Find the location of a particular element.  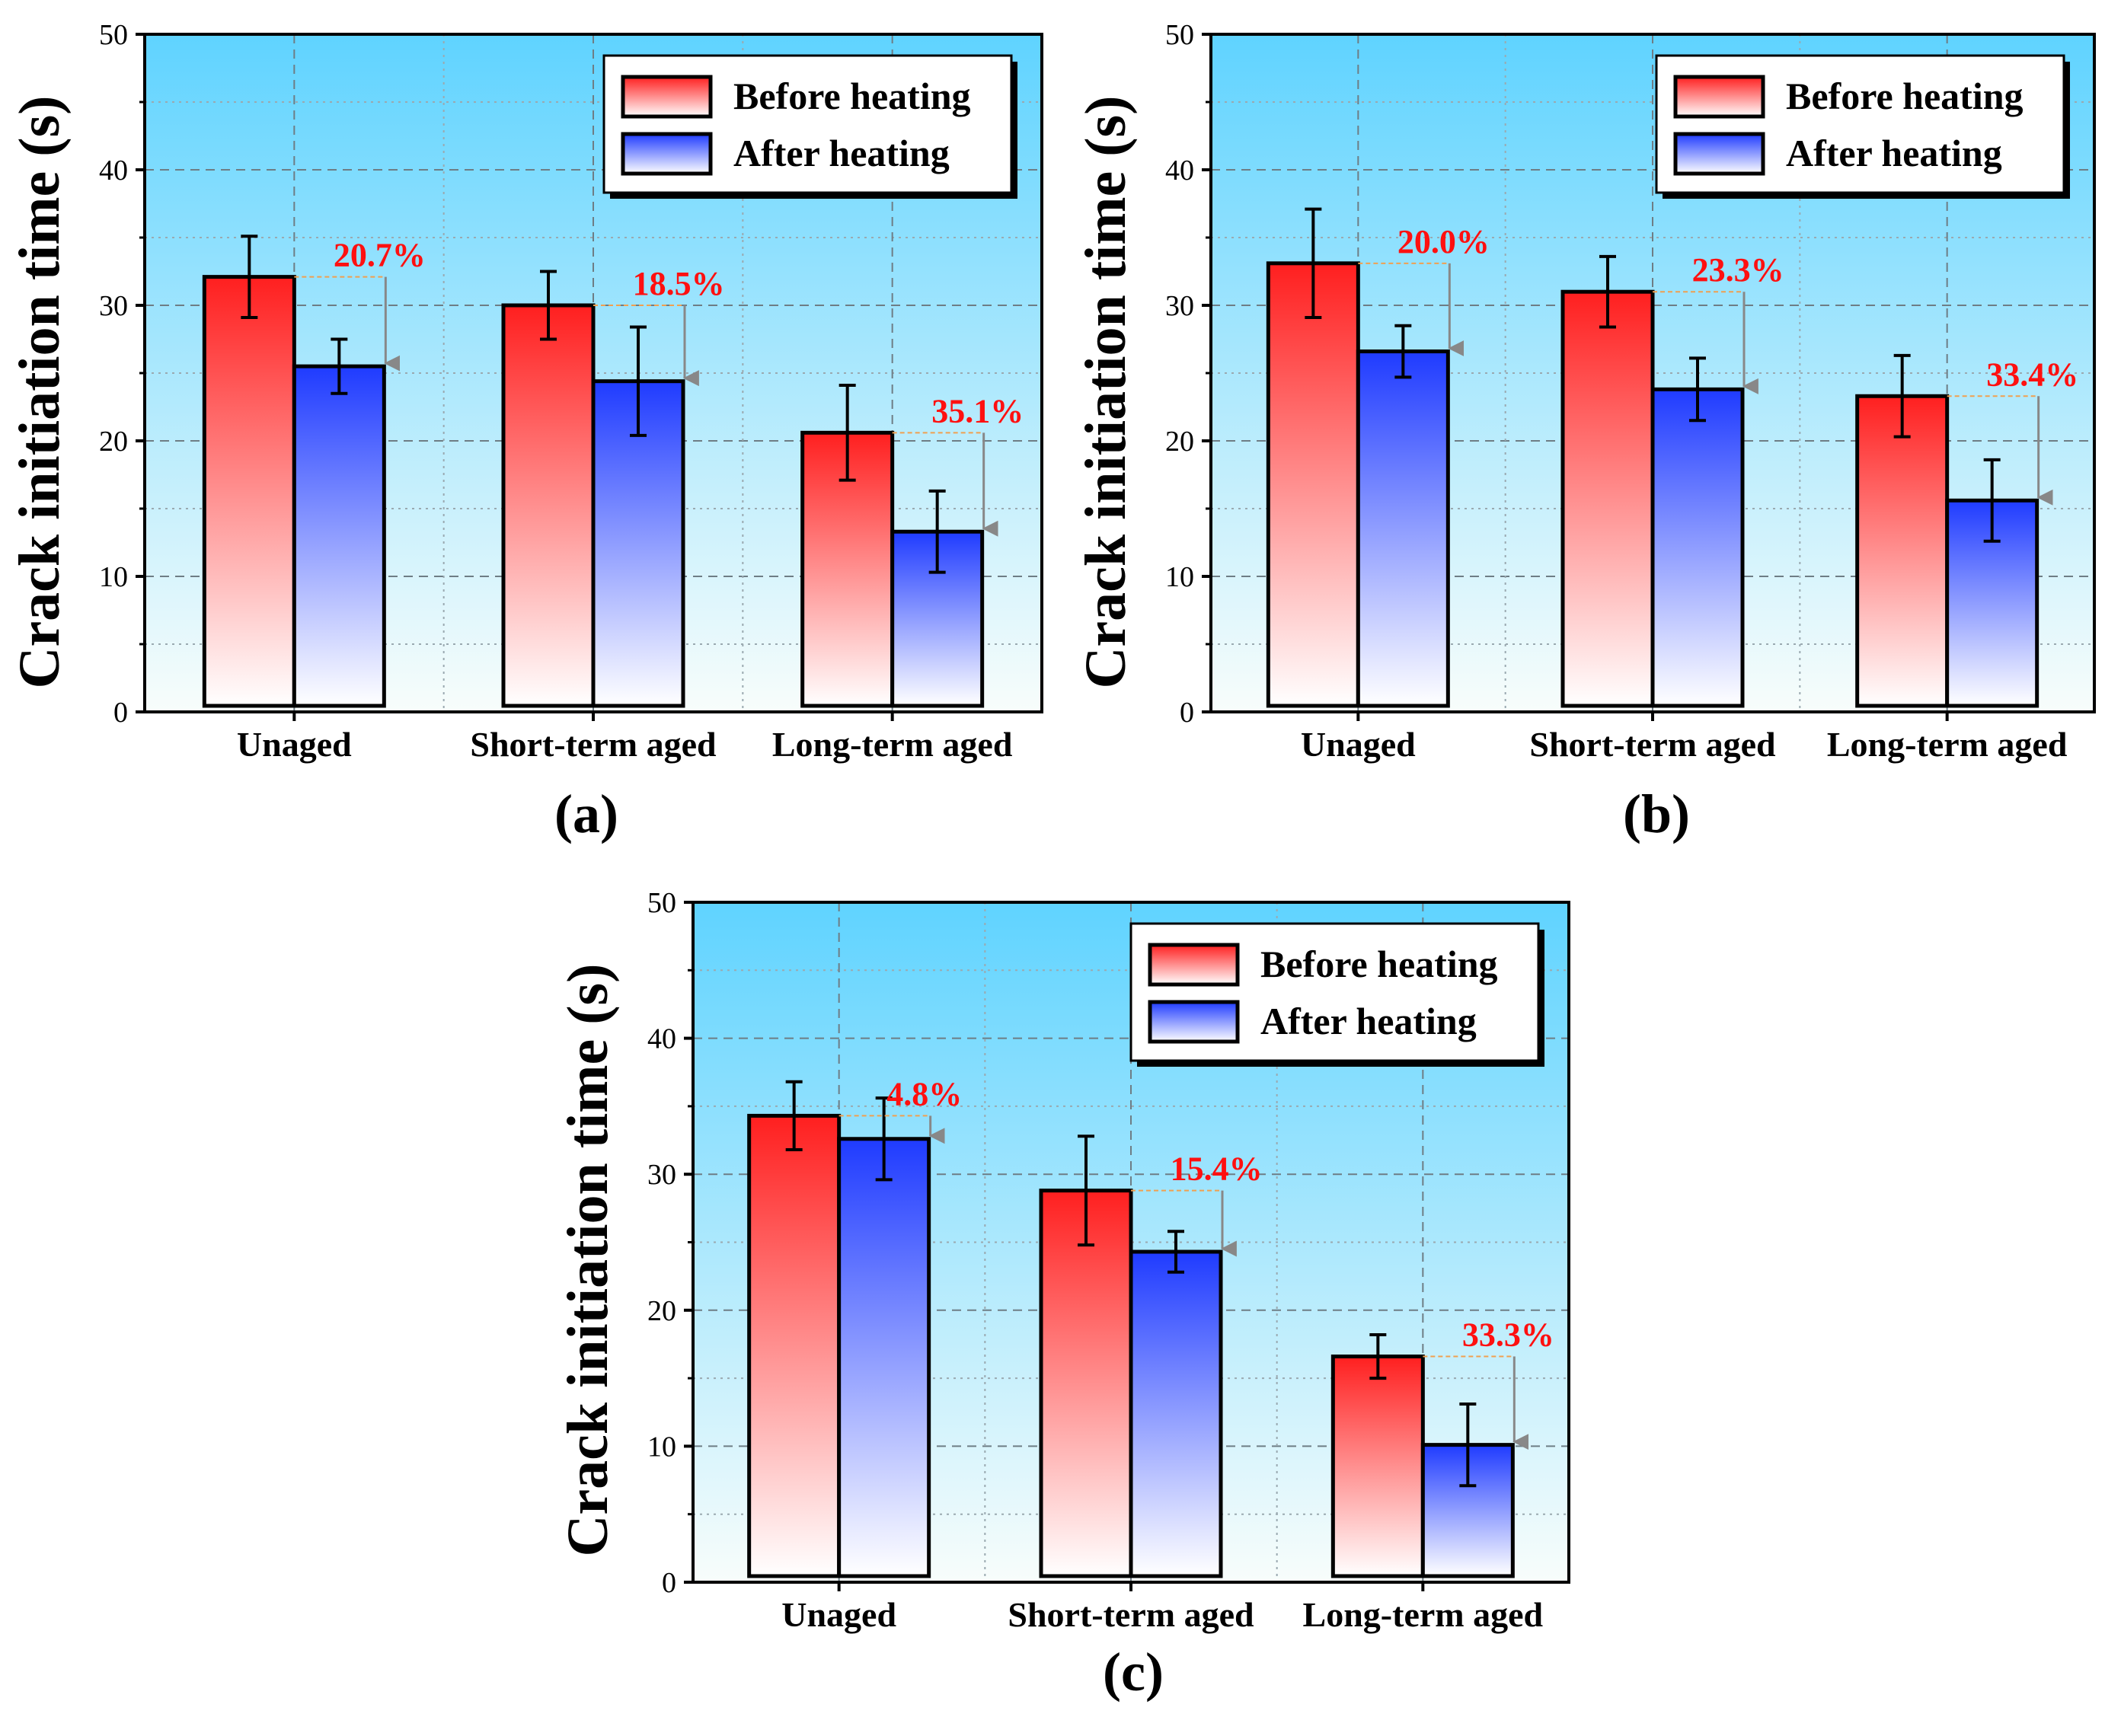

reduction-percent-label: 15.4% is located at coordinates (1217, 1169).